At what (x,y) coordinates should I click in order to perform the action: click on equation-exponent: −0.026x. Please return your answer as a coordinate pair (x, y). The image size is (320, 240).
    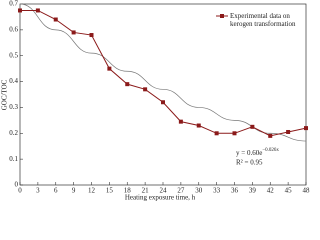
    Looking at the image, I should click on (270, 150).